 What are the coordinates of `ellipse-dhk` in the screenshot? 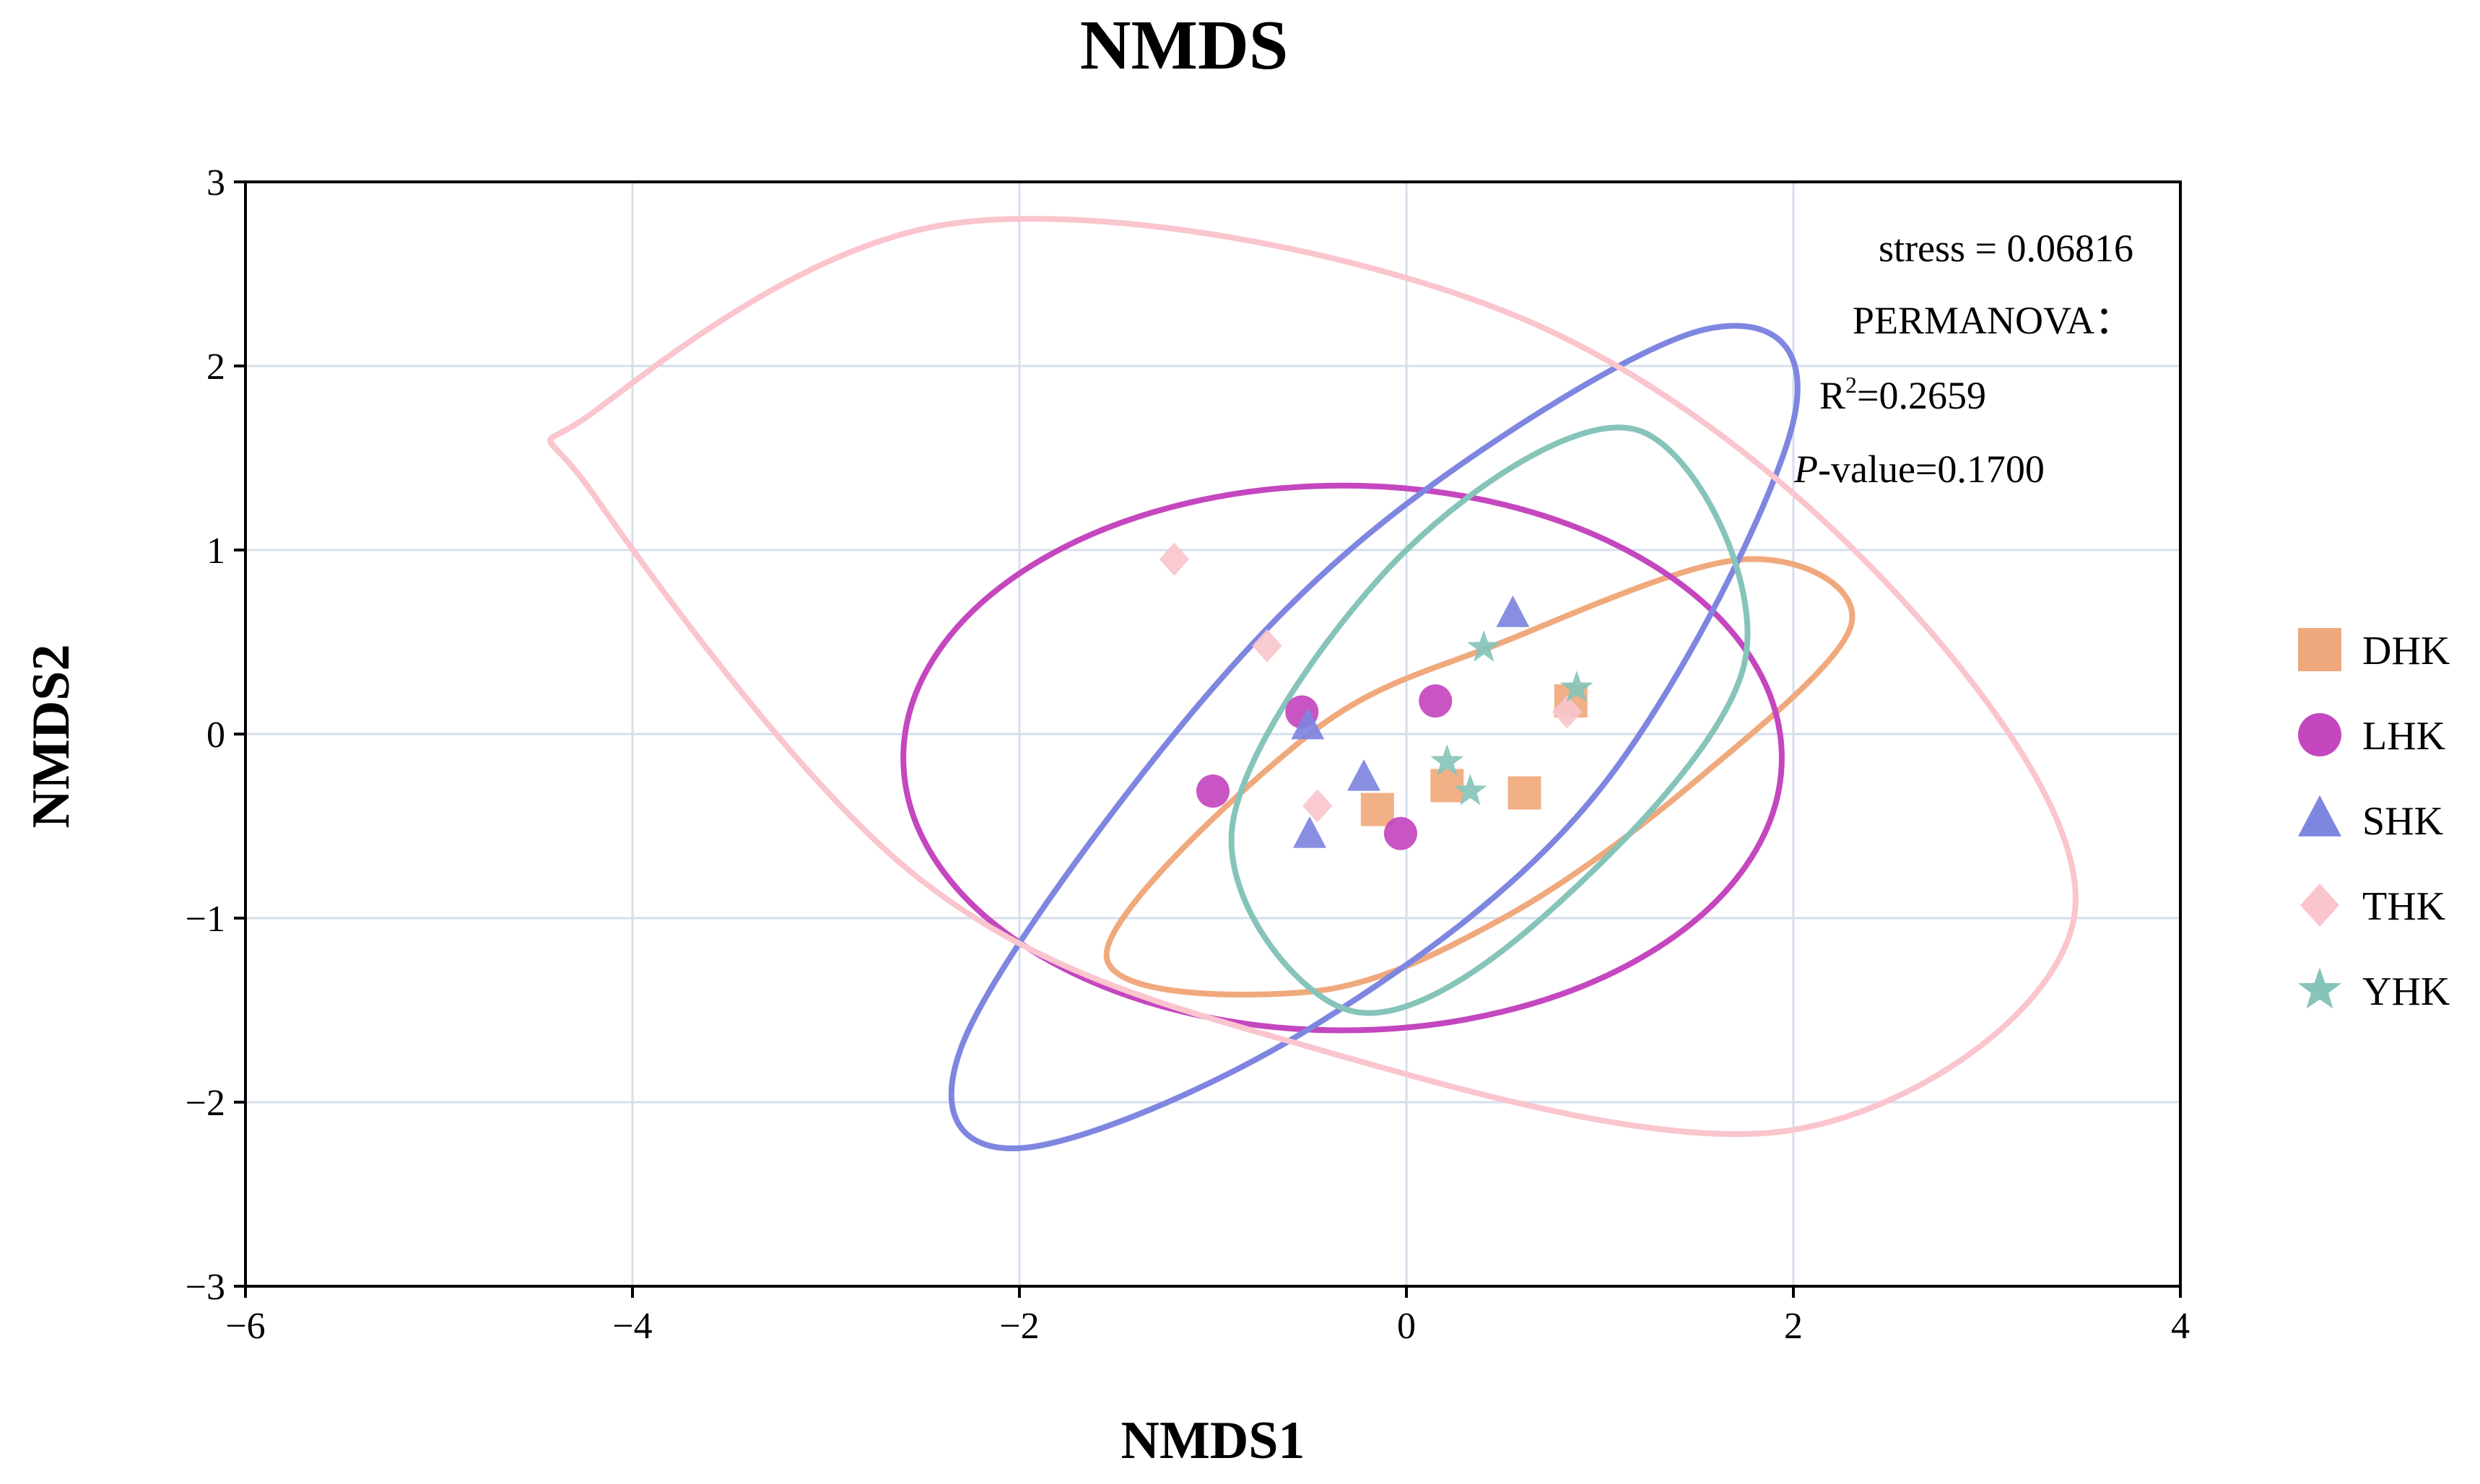 It's located at (1479, 777).